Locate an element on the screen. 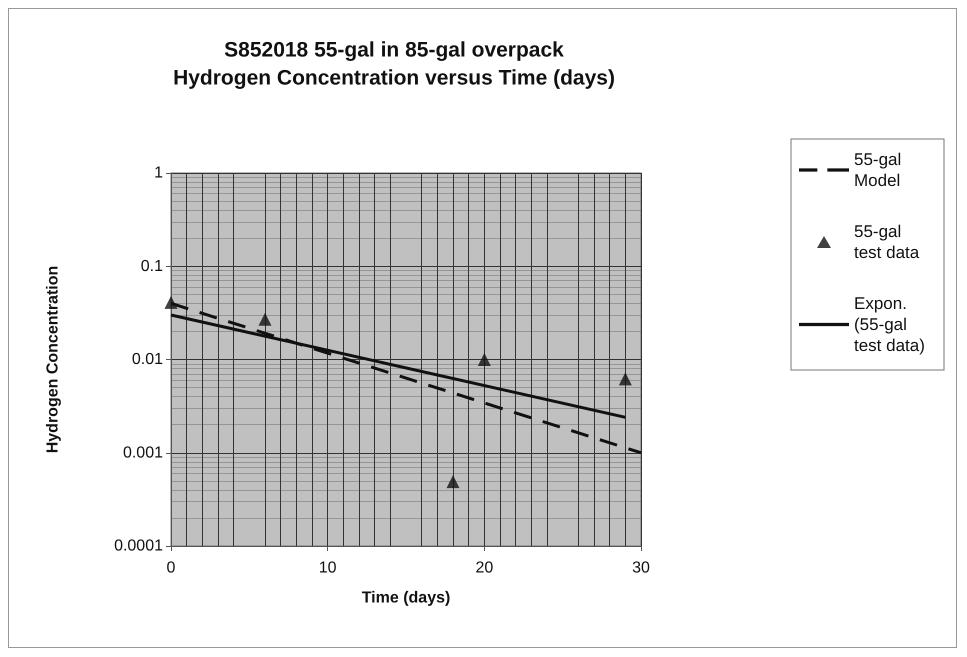  legend-label: 55-gal Model is located at coordinates (880, 170).